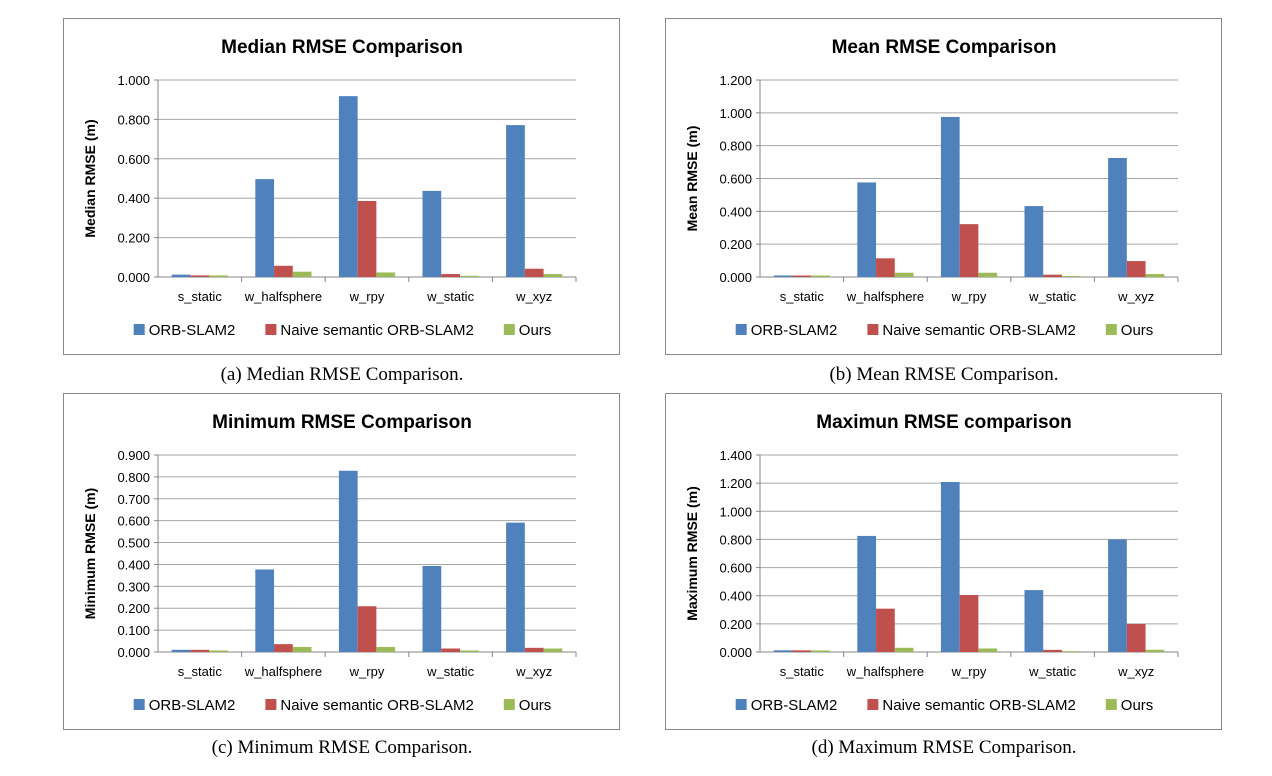 The height and width of the screenshot is (776, 1272). What do you see at coordinates (535, 705) in the screenshot?
I see `legend-label: Ours` at bounding box center [535, 705].